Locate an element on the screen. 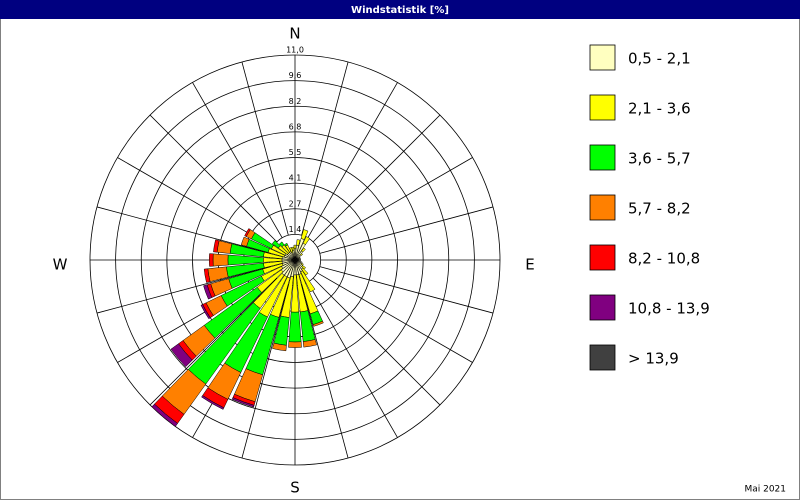 The width and height of the screenshot is (800, 500). r-tick-label: 11,0 is located at coordinates (295, 50).